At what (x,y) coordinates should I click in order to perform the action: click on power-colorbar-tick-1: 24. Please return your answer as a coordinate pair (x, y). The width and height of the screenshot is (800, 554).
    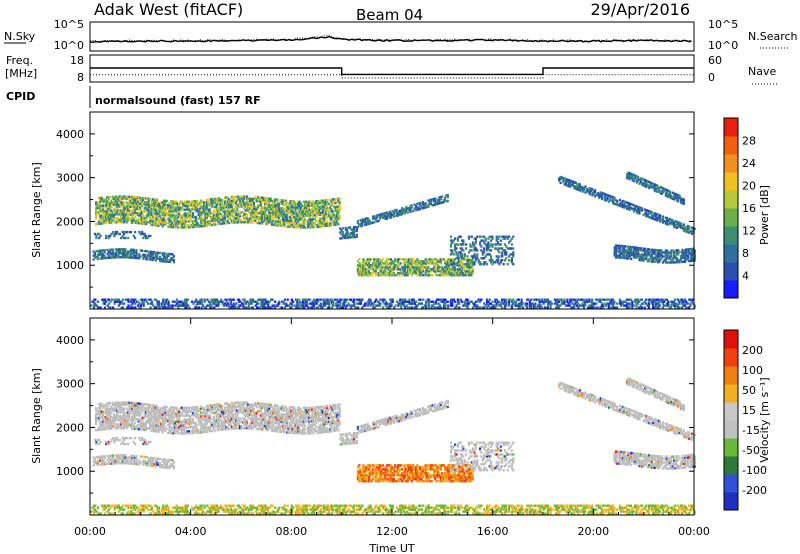
    Looking at the image, I should click on (749, 163).